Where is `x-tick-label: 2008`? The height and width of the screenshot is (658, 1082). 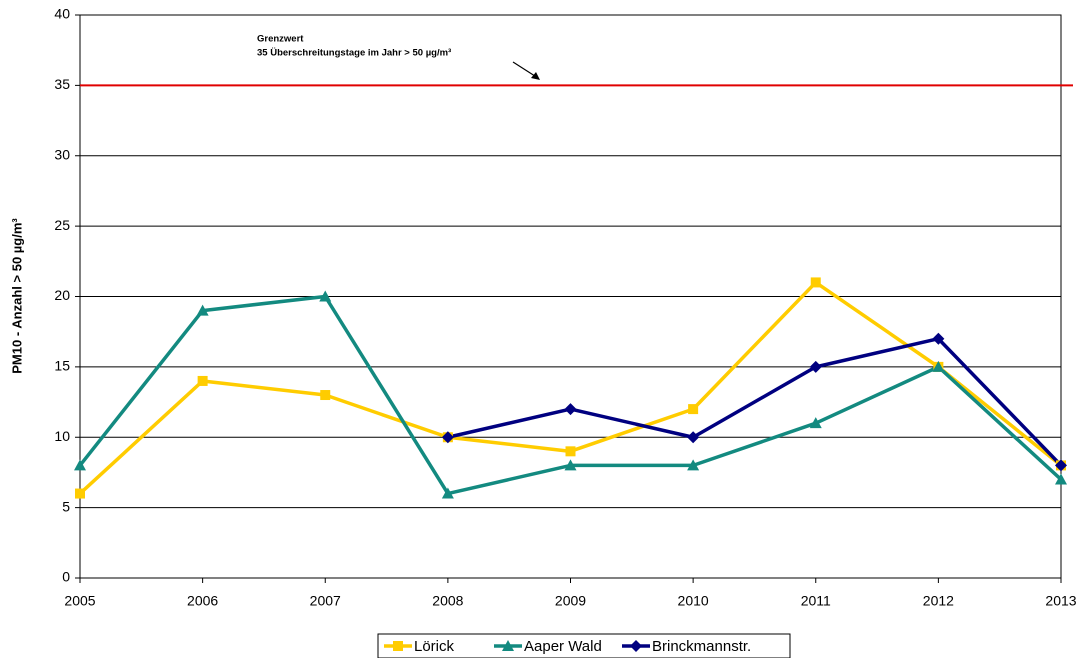 x-tick-label: 2008 is located at coordinates (447, 601).